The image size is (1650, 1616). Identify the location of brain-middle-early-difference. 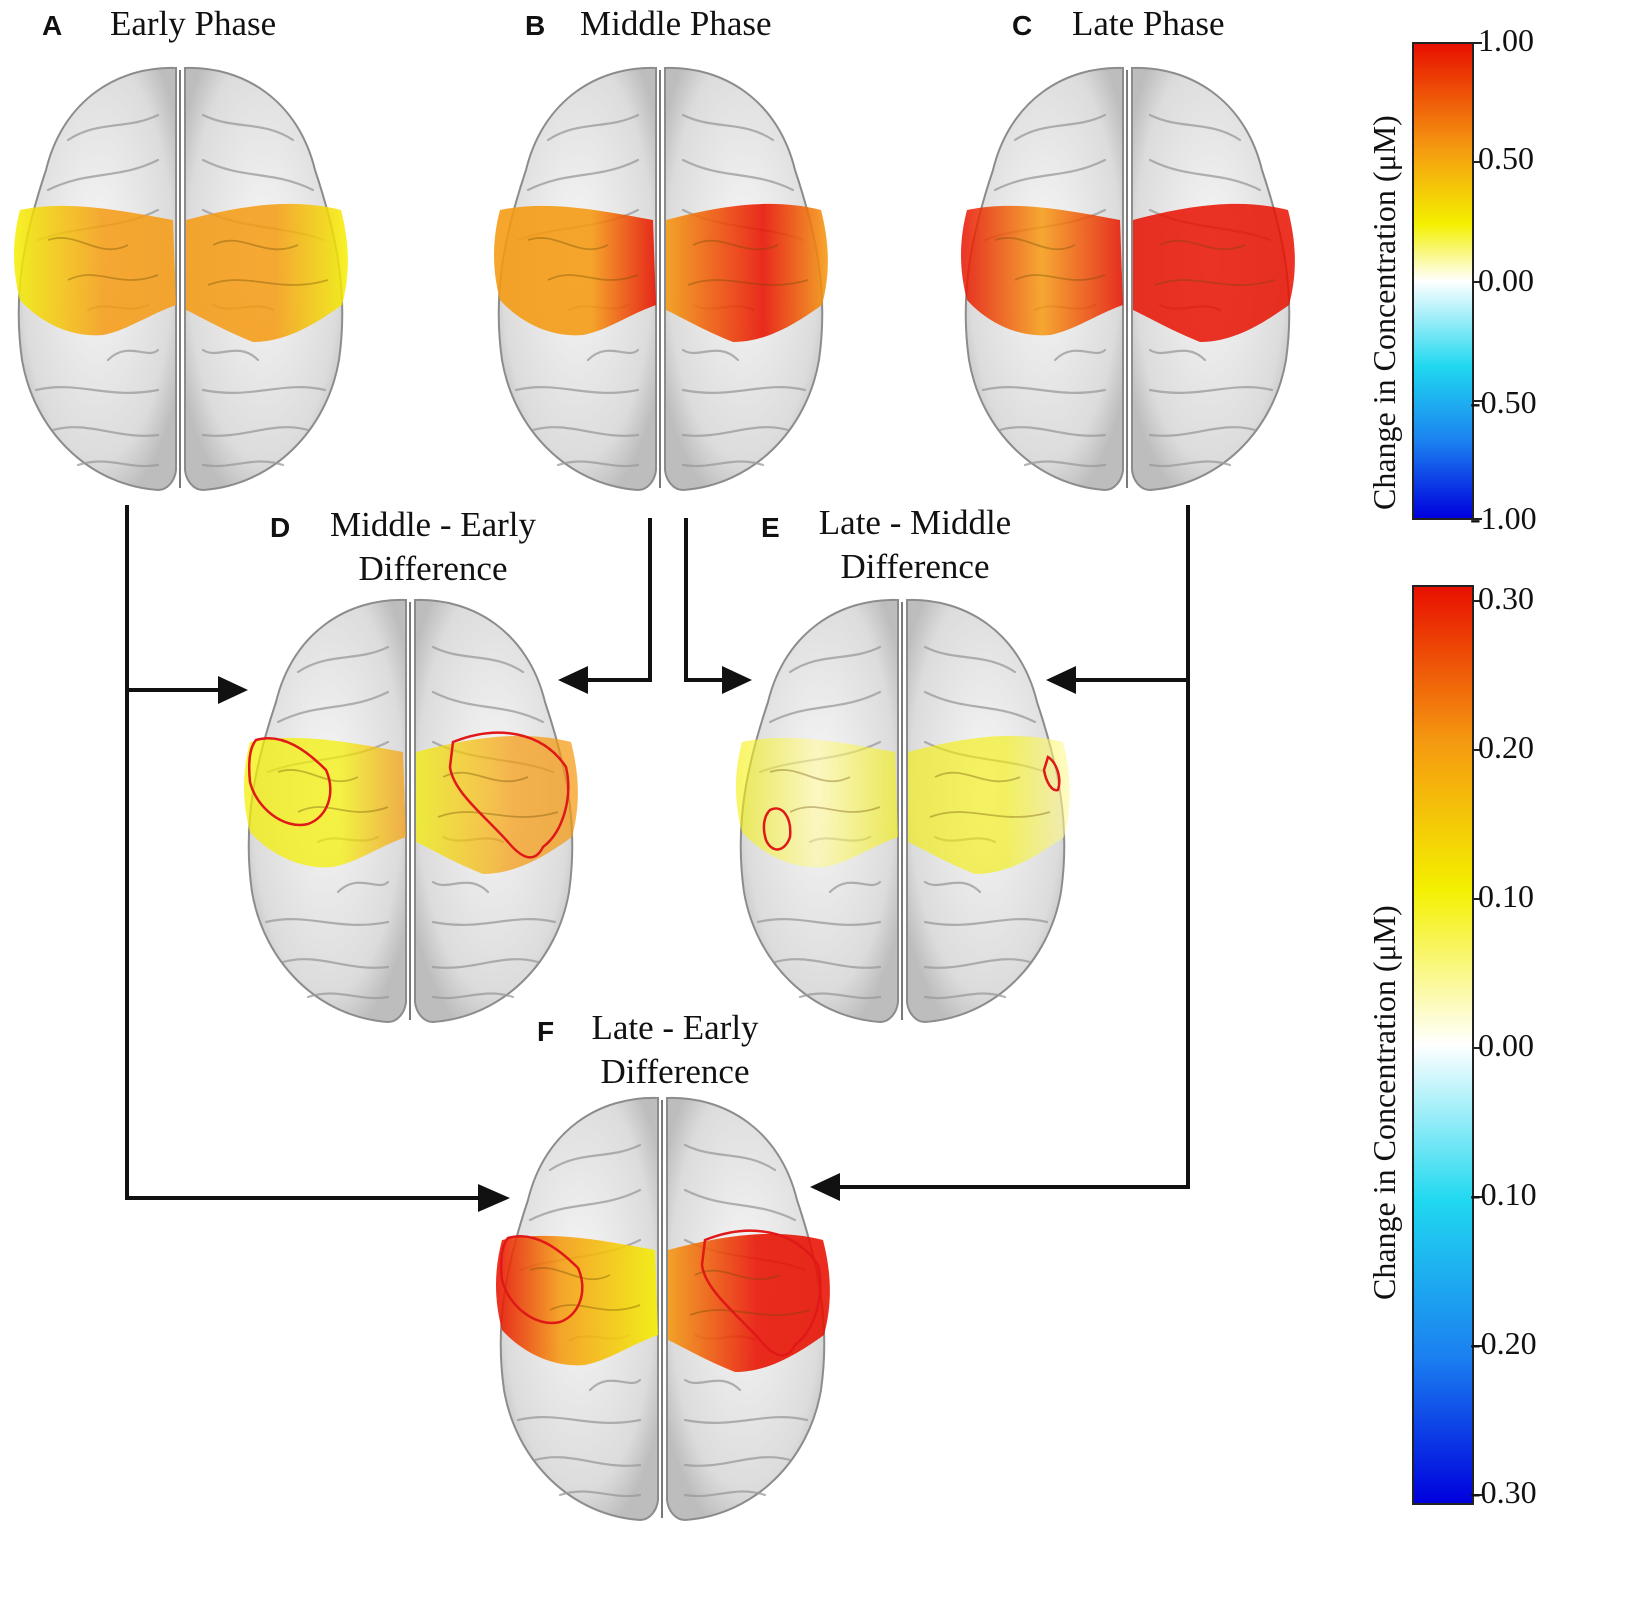
(411, 811).